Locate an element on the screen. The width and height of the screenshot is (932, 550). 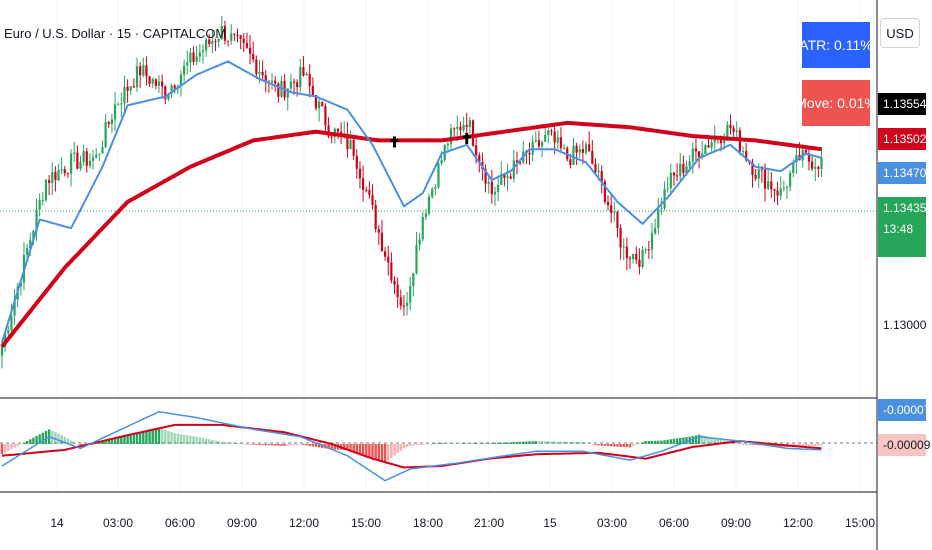
time-label: 15:00 is located at coordinates (860, 523).